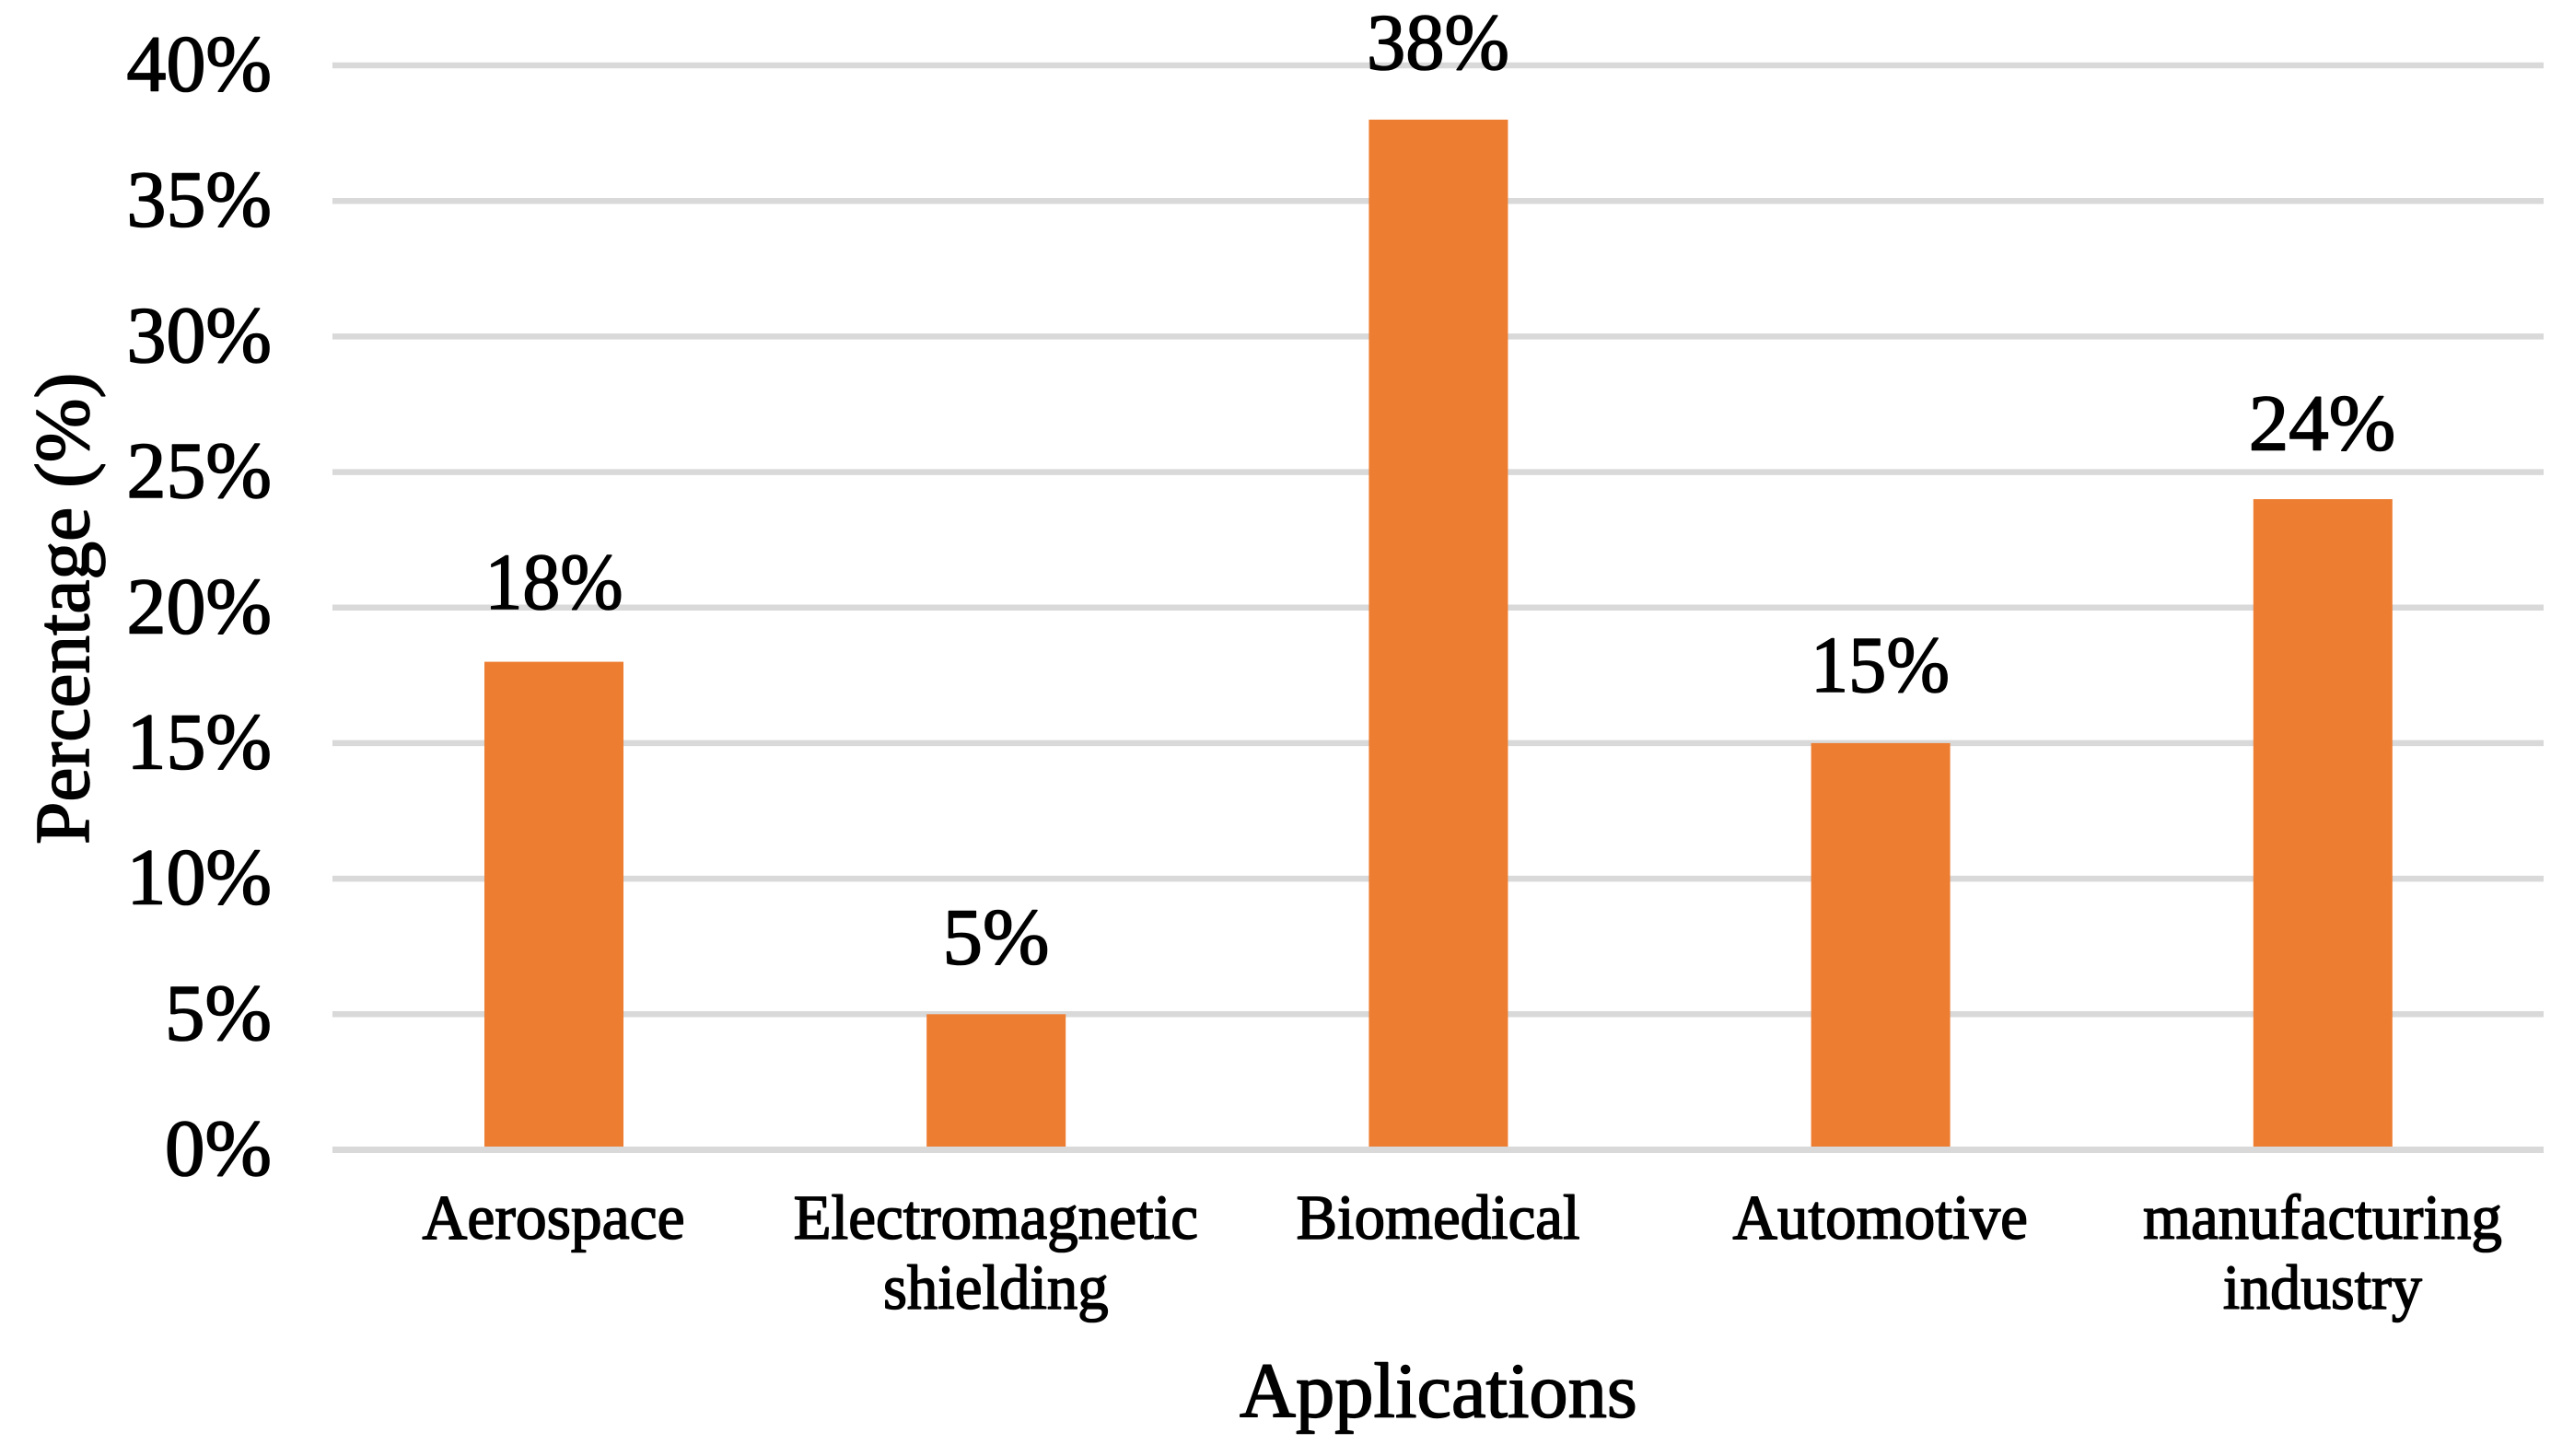 The height and width of the screenshot is (1456, 2574). I want to click on svg-text: 35%, so click(200, 199).